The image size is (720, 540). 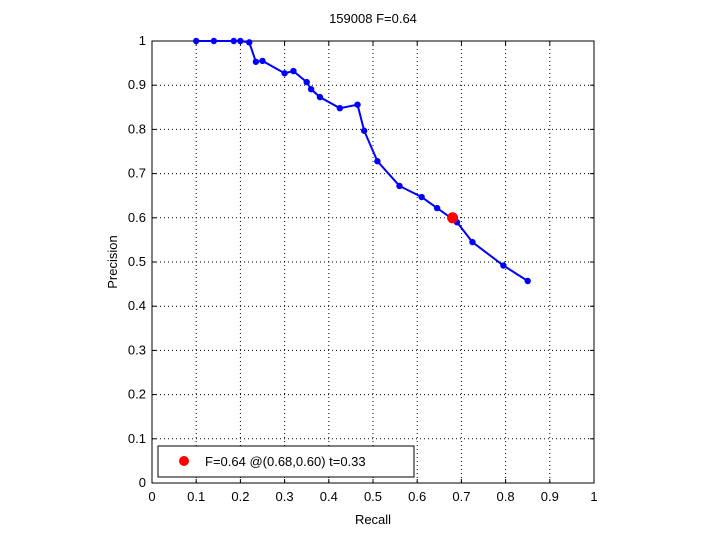 I want to click on y-tick-label: 1, so click(x=142, y=40).